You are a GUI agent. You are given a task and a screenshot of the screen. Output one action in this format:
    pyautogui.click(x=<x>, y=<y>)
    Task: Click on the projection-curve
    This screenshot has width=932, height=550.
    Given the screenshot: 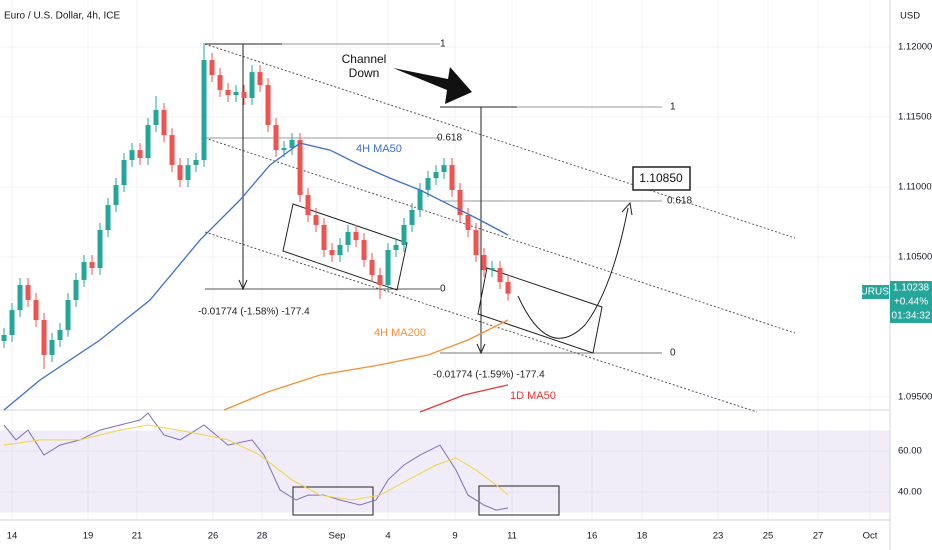 What is the action you would take?
    pyautogui.click(x=573, y=273)
    